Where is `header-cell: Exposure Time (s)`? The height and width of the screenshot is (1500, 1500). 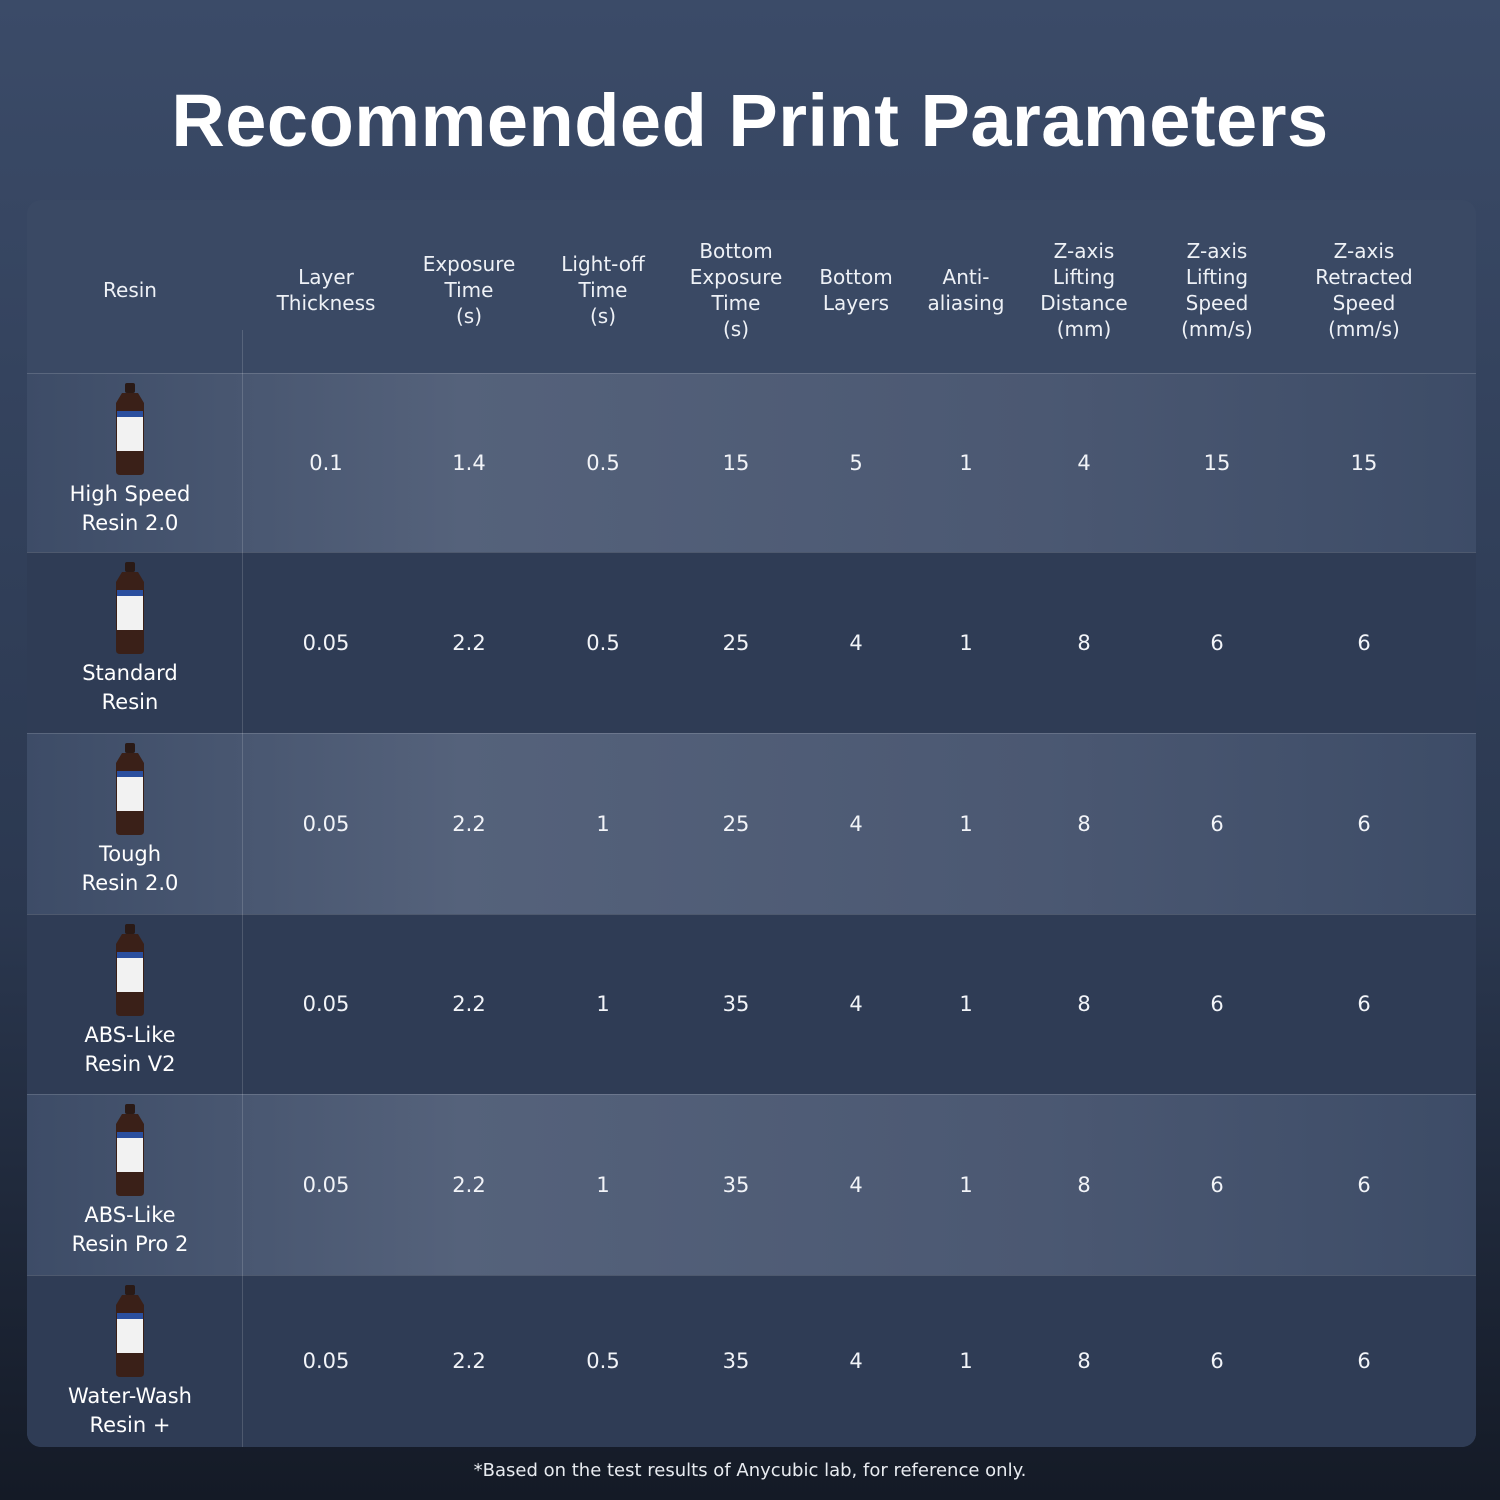
header-cell: Exposure Time (s) is located at coordinates (469, 290).